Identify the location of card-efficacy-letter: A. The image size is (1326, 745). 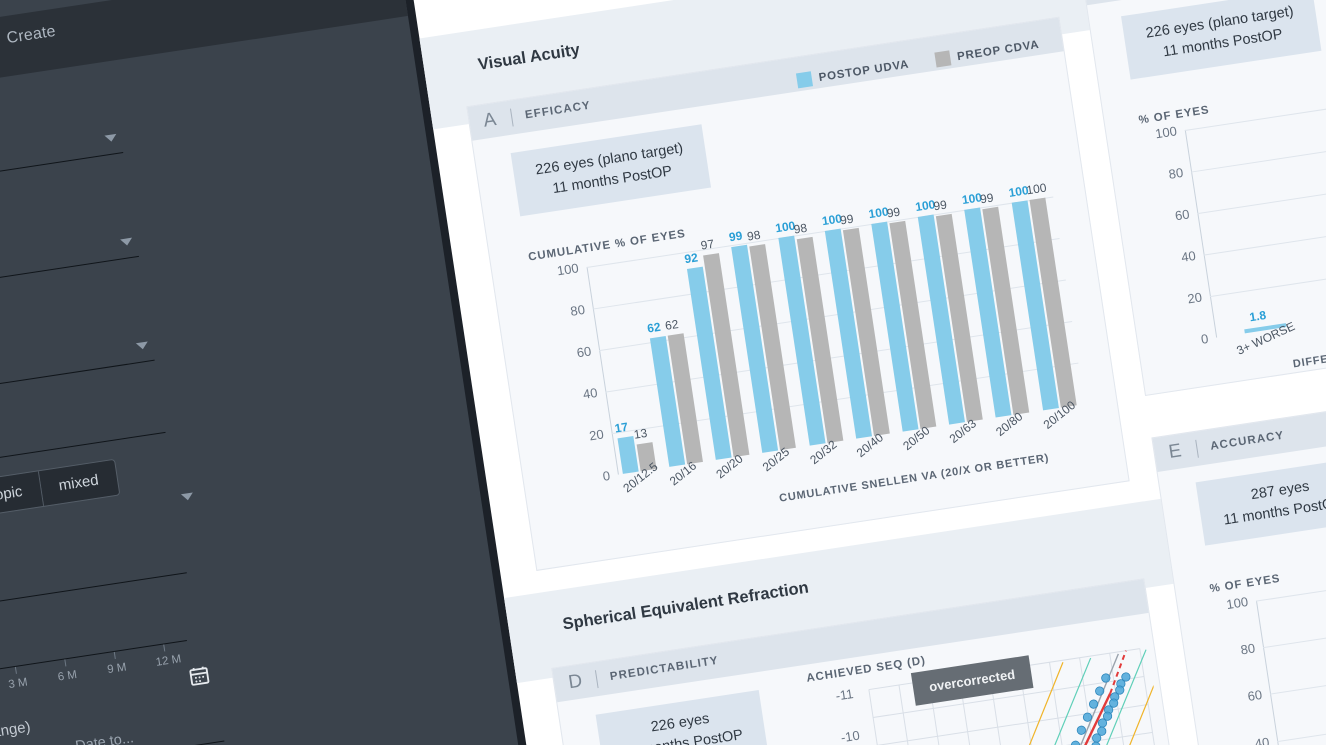
(489, 120).